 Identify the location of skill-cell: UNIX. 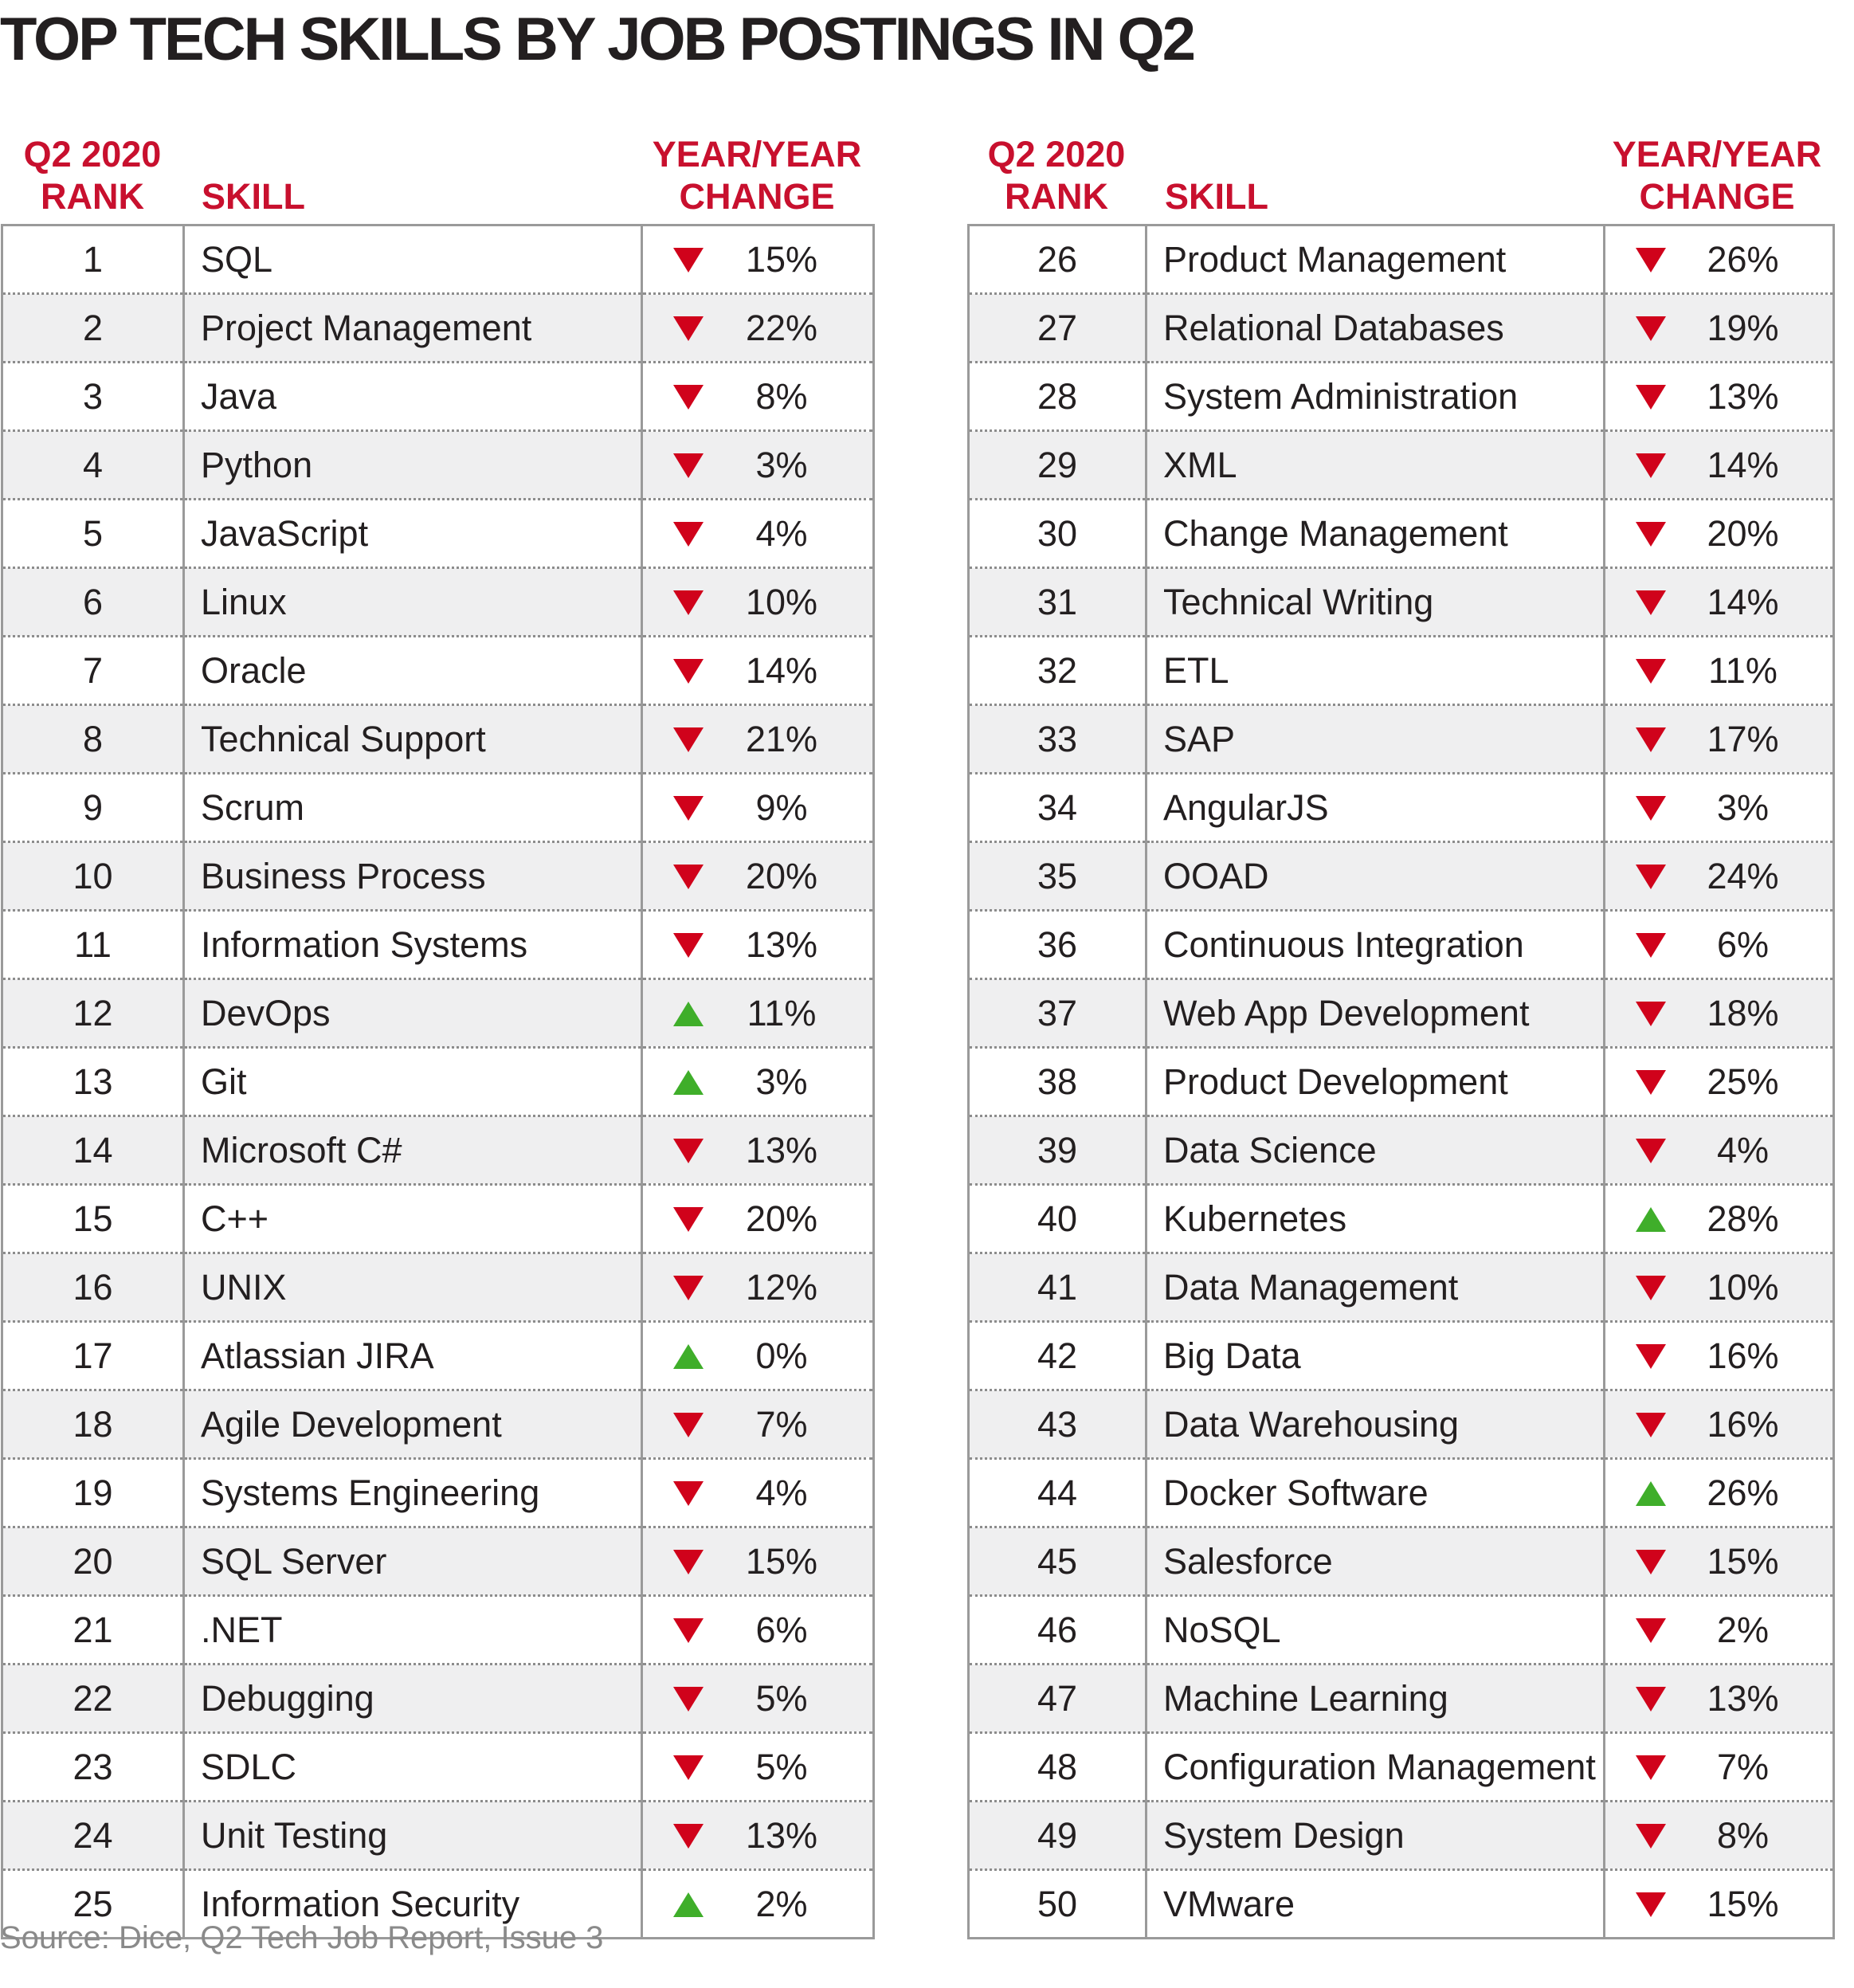
(413, 1287).